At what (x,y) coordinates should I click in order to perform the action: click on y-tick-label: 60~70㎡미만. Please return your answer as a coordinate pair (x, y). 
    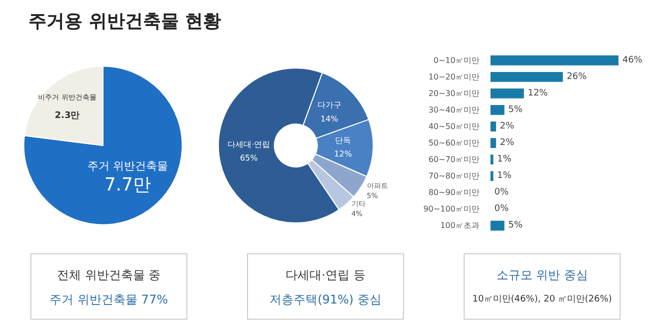
    Looking at the image, I should click on (454, 159).